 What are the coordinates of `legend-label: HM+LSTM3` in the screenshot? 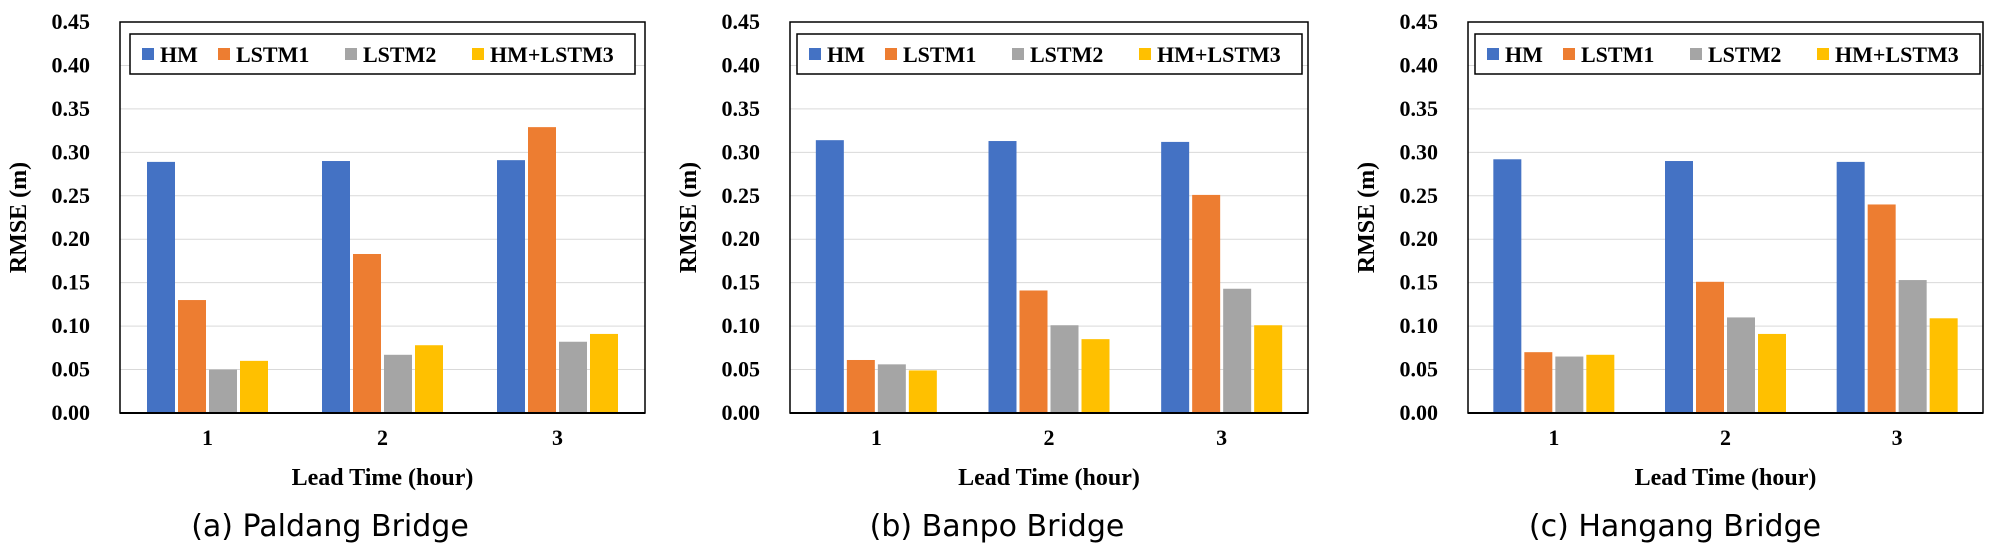 It's located at (552, 54).